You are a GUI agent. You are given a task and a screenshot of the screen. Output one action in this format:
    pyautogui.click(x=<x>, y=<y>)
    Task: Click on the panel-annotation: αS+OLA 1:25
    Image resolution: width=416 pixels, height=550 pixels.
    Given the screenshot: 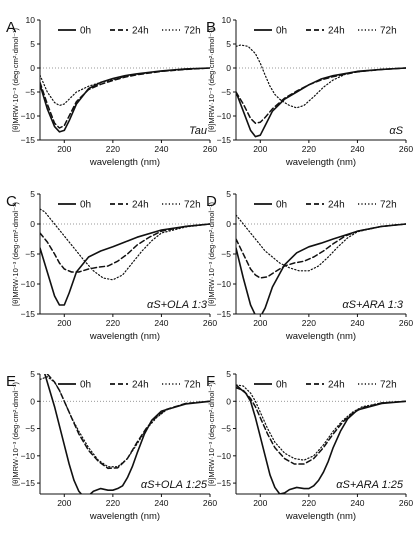 What is the action you would take?
    pyautogui.click(x=174, y=485)
    